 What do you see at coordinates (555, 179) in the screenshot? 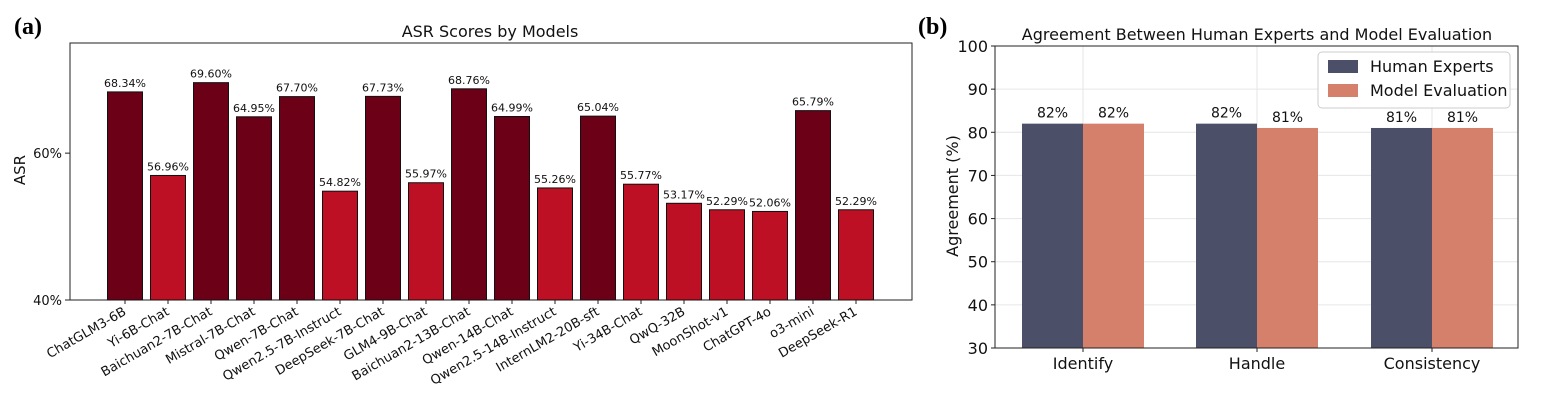
I see `asr-bar-value-label: 55.26%` at bounding box center [555, 179].